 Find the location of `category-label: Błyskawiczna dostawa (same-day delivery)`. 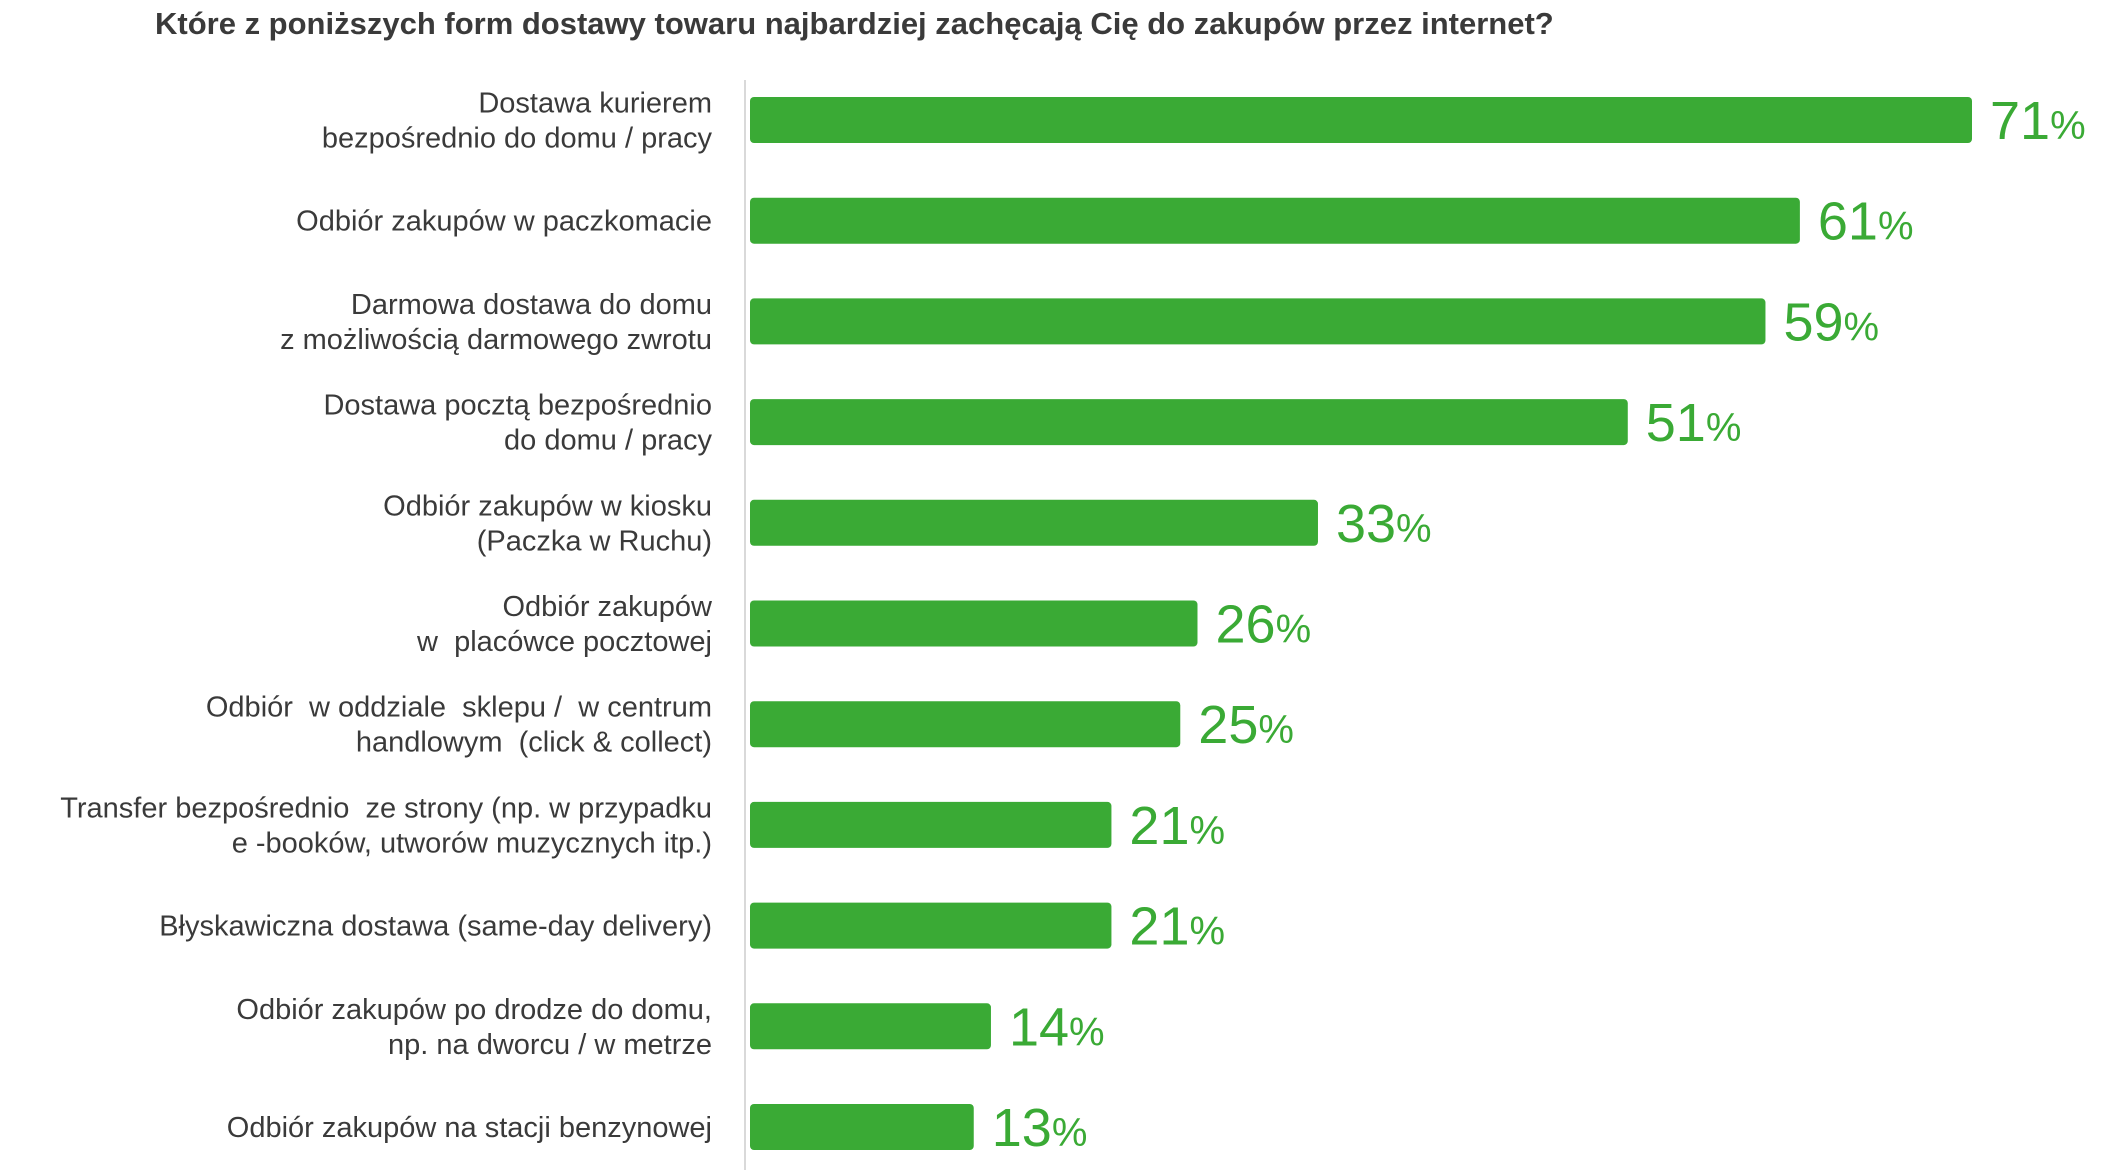

category-label: Błyskawiczna dostawa (same-day delivery) is located at coordinates (435, 927).